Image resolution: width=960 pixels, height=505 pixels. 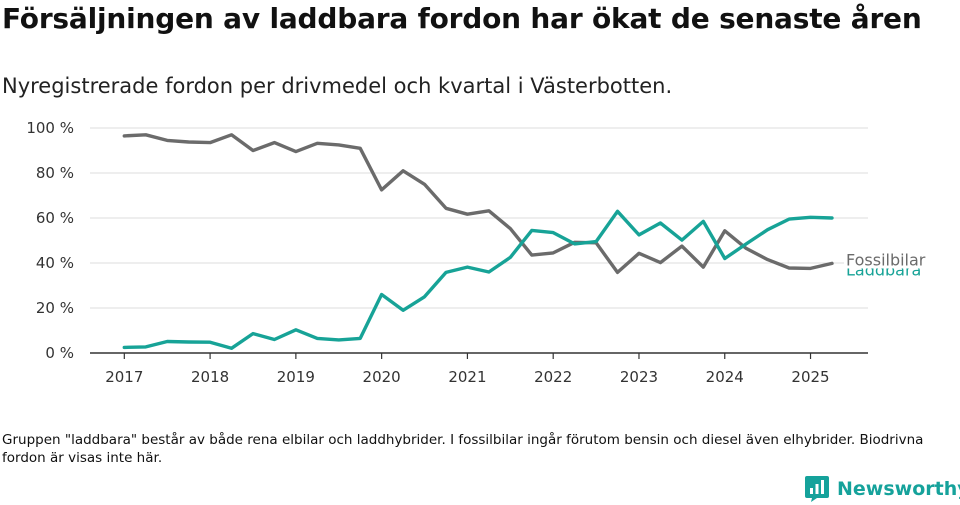 I want to click on y-tick-label: 20 %, so click(x=55, y=308).